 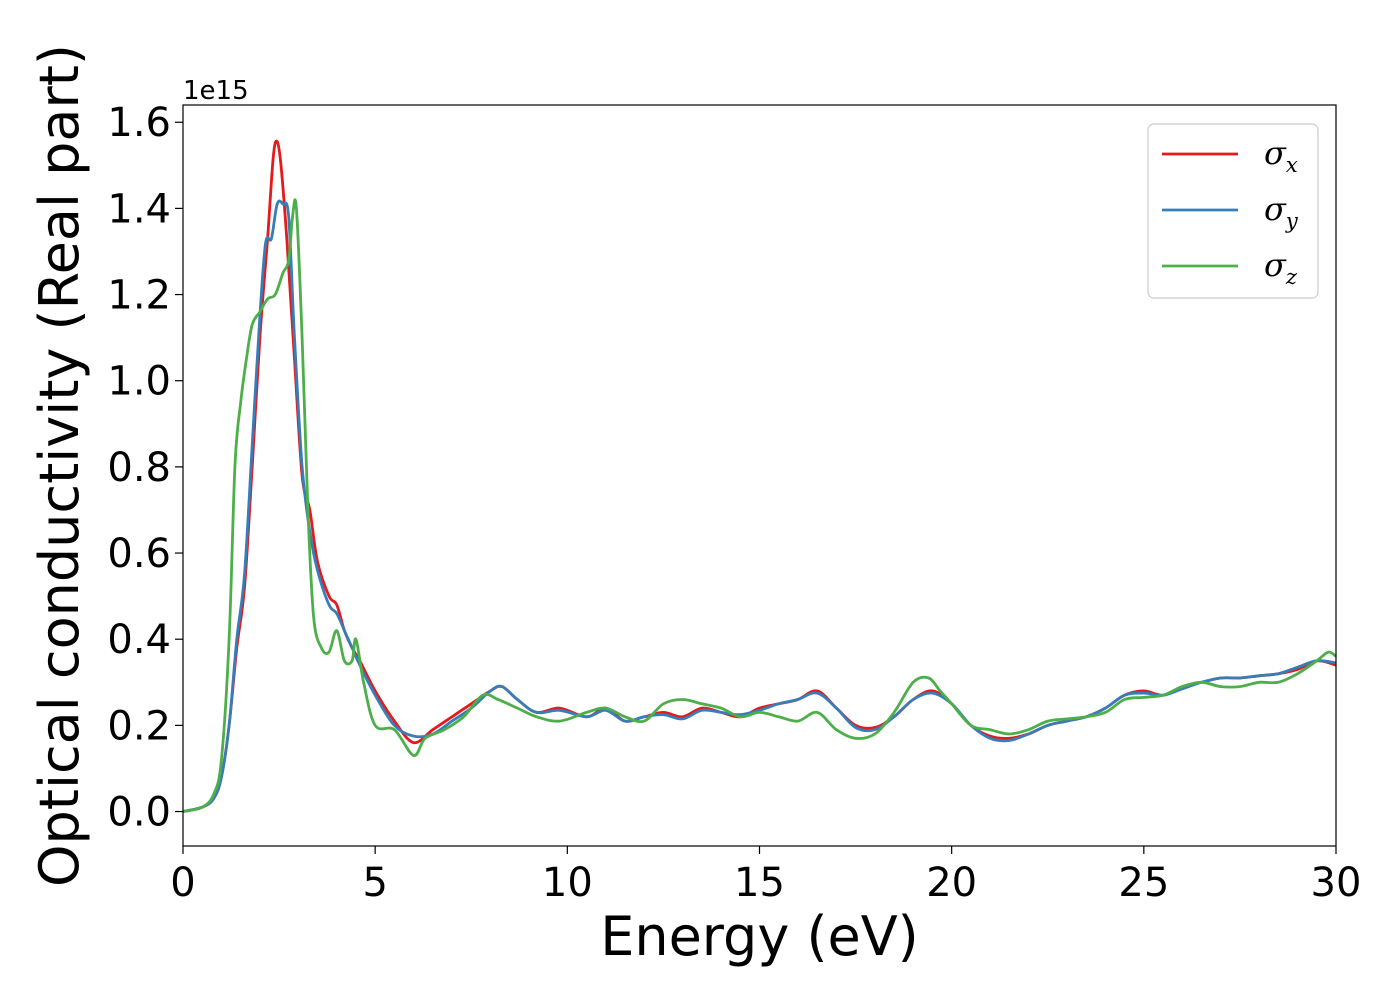 What do you see at coordinates (759, 883) in the screenshot?
I see `x-tick-label: 15` at bounding box center [759, 883].